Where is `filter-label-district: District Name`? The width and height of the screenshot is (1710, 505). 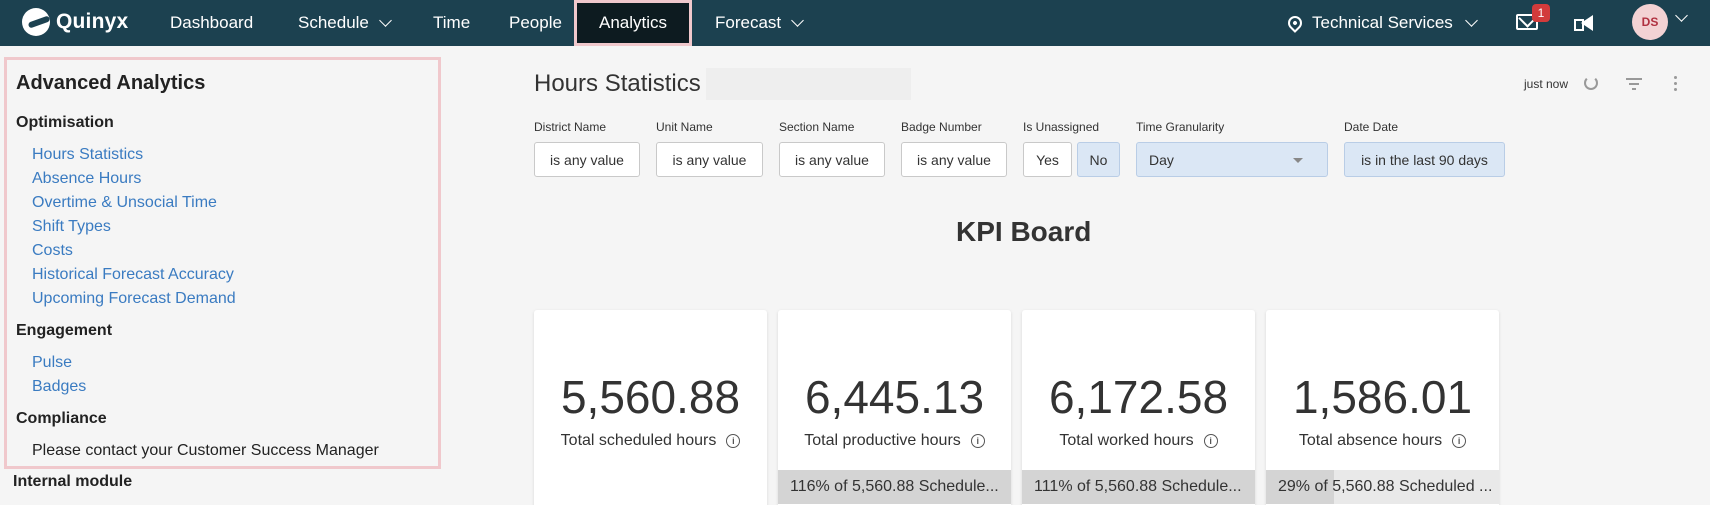 filter-label-district: District Name is located at coordinates (570, 127).